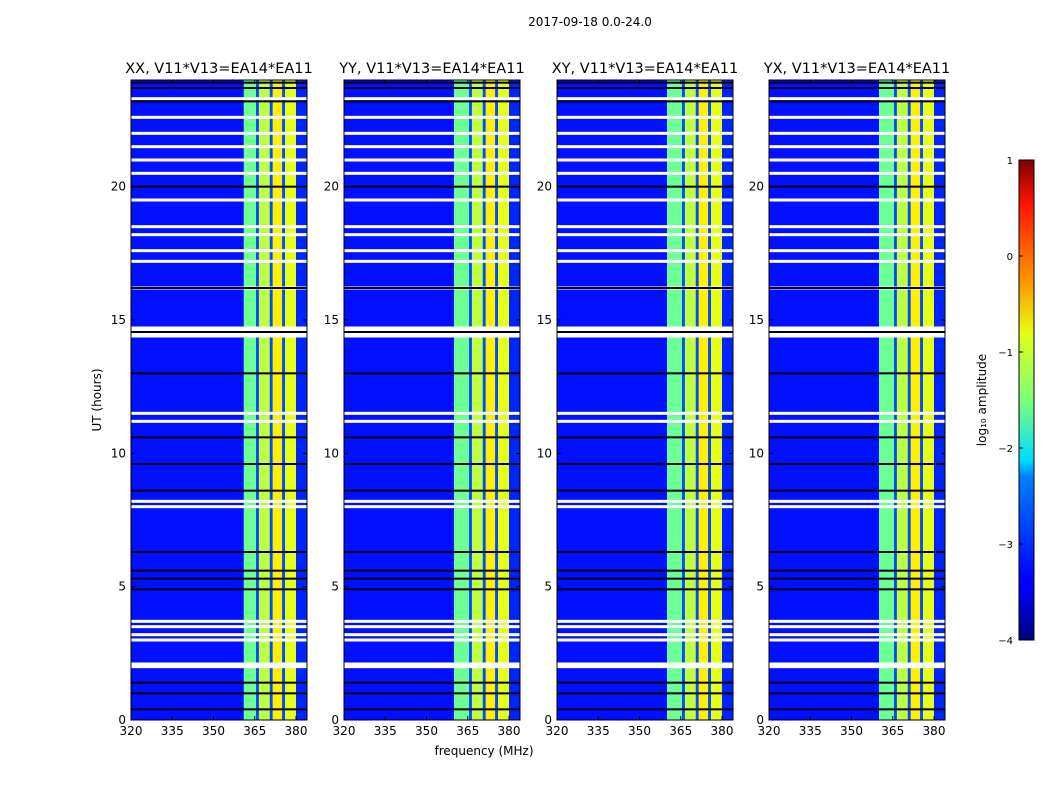 The image size is (1050, 800). Describe the element at coordinates (118, 187) in the screenshot. I see `y-tick-label: 20` at that location.